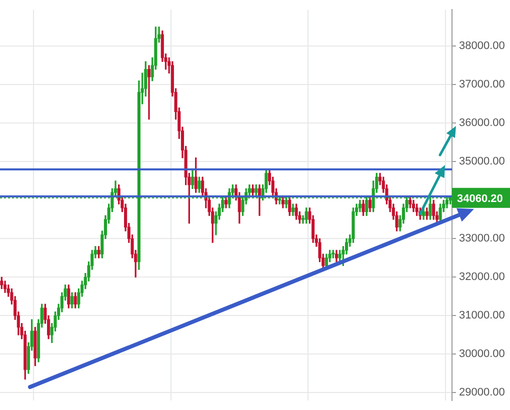  What do you see at coordinates (482, 277) in the screenshot?
I see `y-tick-label: 32000.00` at bounding box center [482, 277].